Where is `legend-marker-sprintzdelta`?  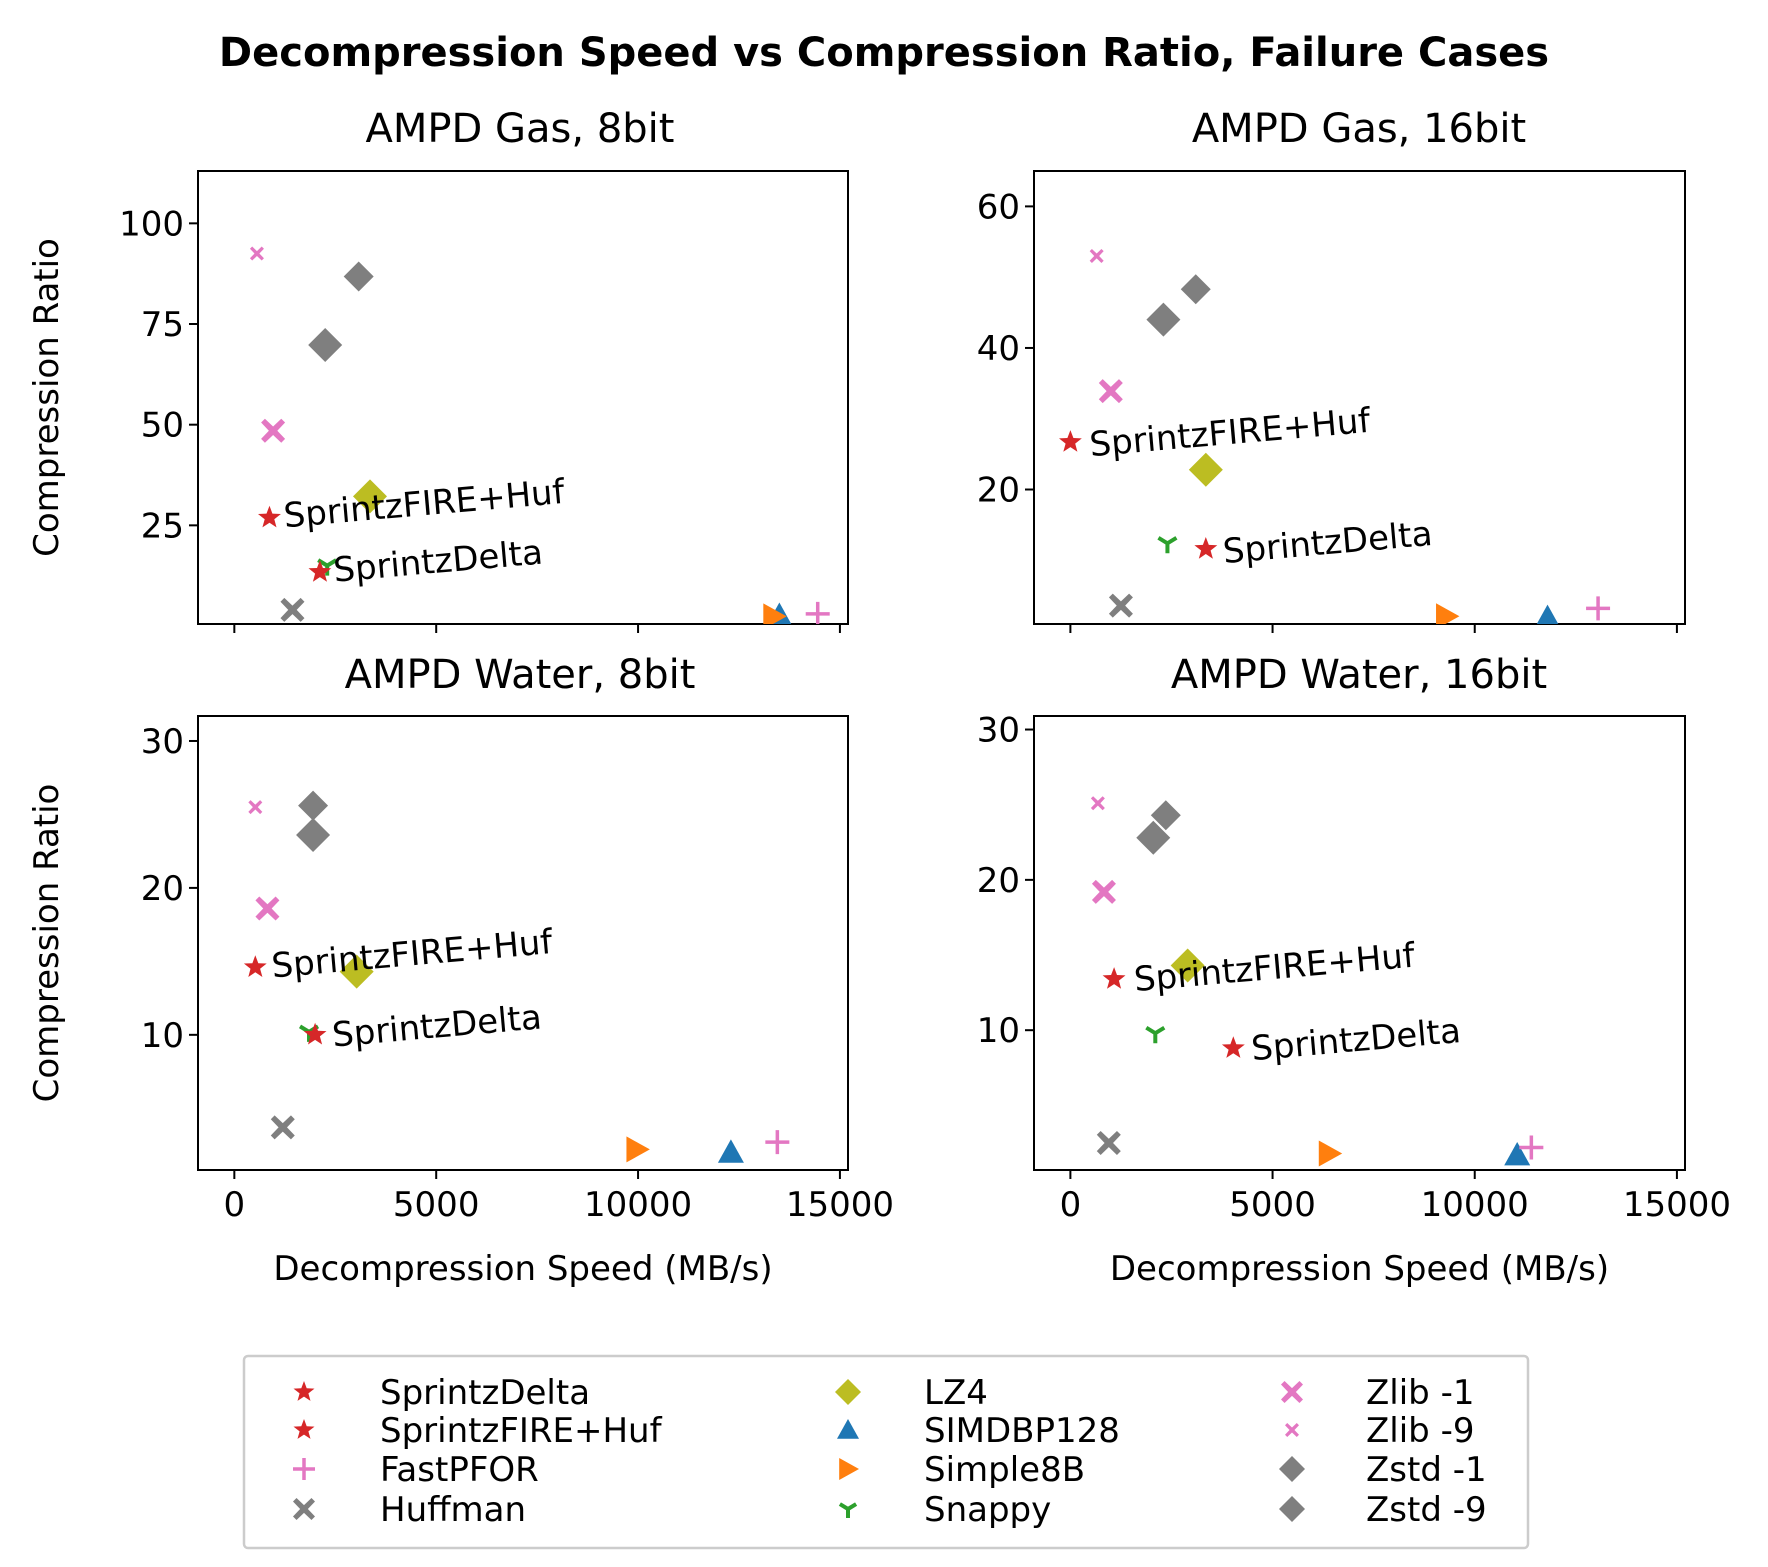 legend-marker-sprintzdelta is located at coordinates (304, 1391).